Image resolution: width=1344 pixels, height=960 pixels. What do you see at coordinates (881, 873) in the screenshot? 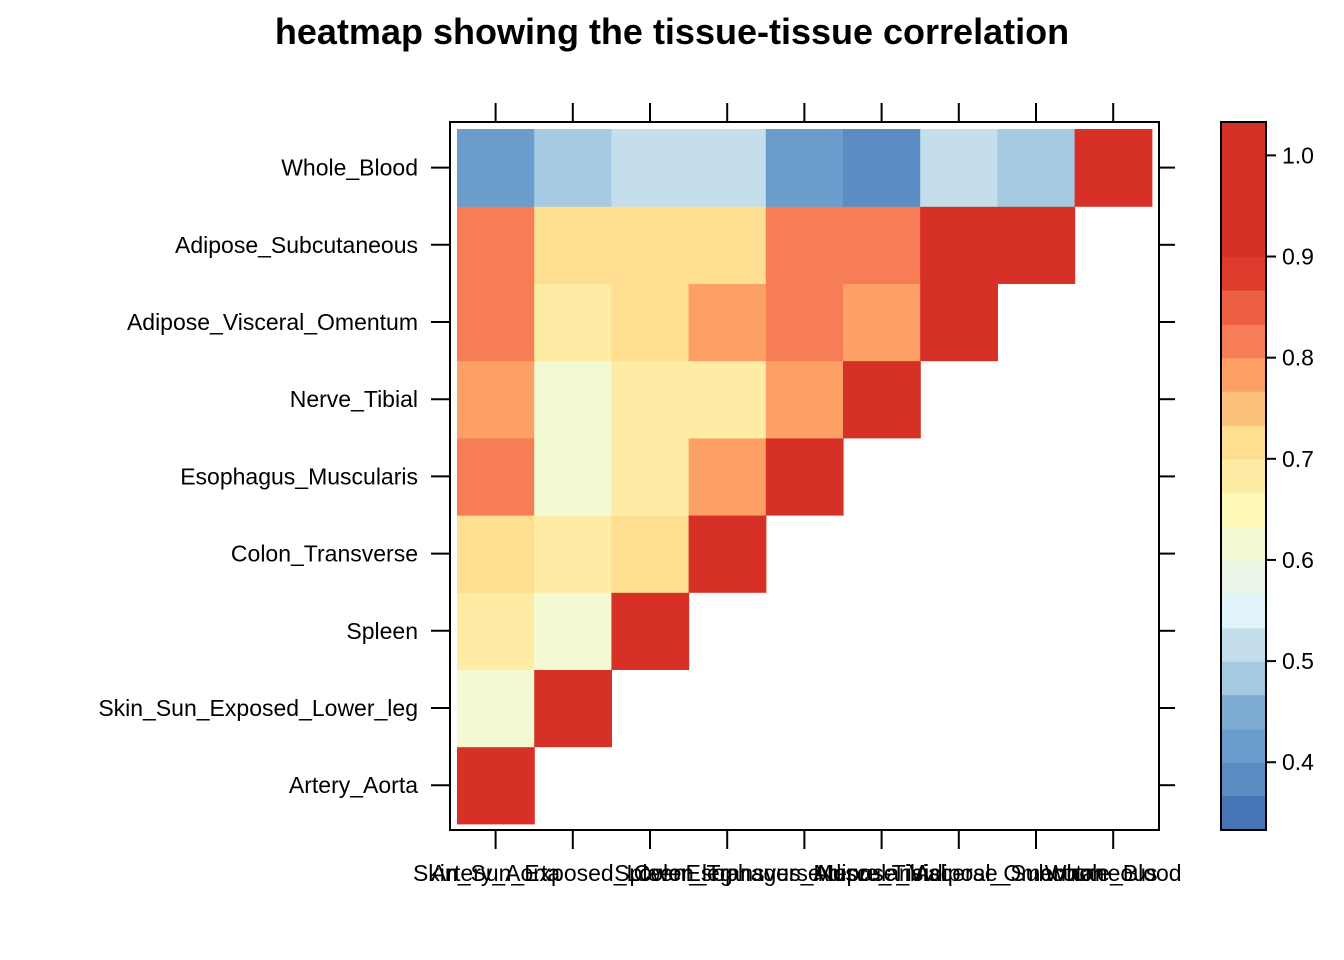
I see `x-tick-label: Nerve_Tibial` at bounding box center [881, 873].